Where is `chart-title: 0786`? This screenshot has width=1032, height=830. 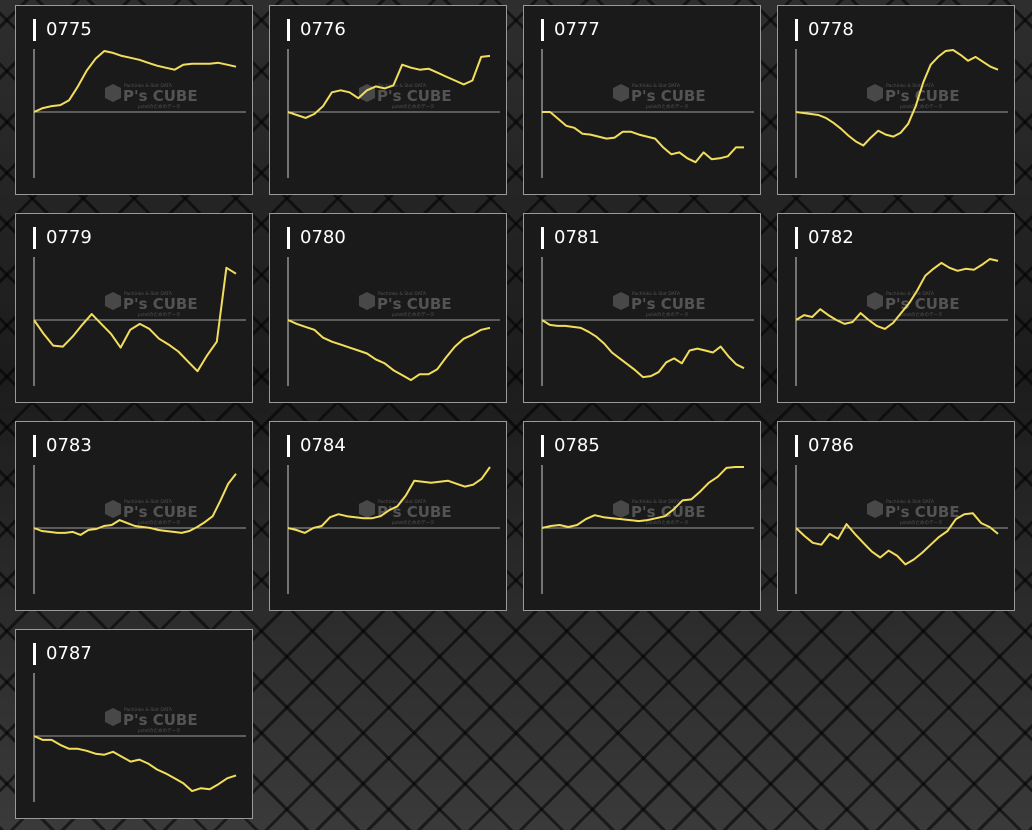 chart-title: 0786 is located at coordinates (824, 446).